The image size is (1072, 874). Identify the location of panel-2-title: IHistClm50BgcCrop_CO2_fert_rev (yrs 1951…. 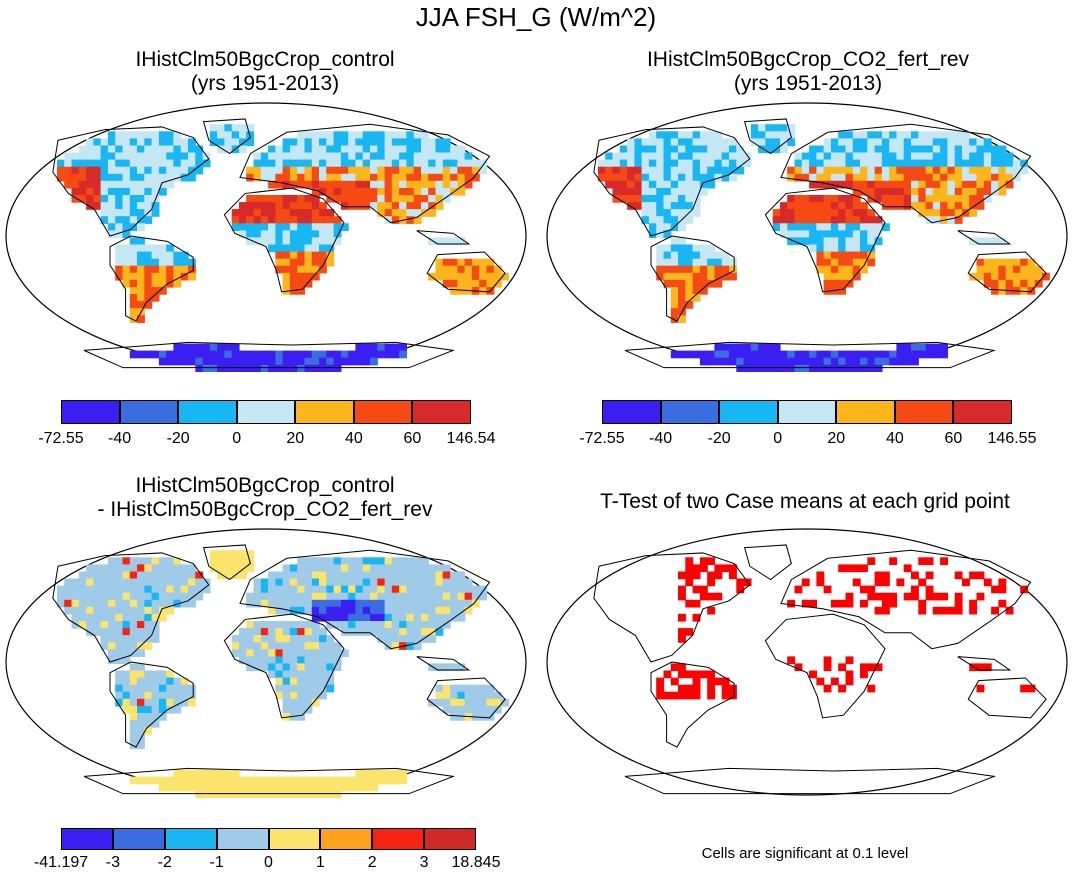
(808, 72).